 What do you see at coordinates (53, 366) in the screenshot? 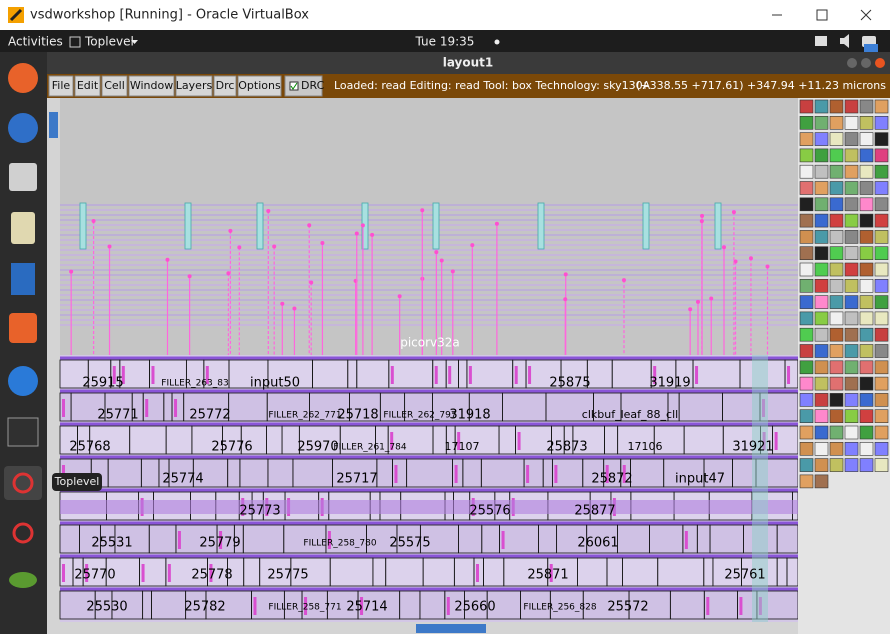
I see `v-scrollbar` at bounding box center [53, 366].